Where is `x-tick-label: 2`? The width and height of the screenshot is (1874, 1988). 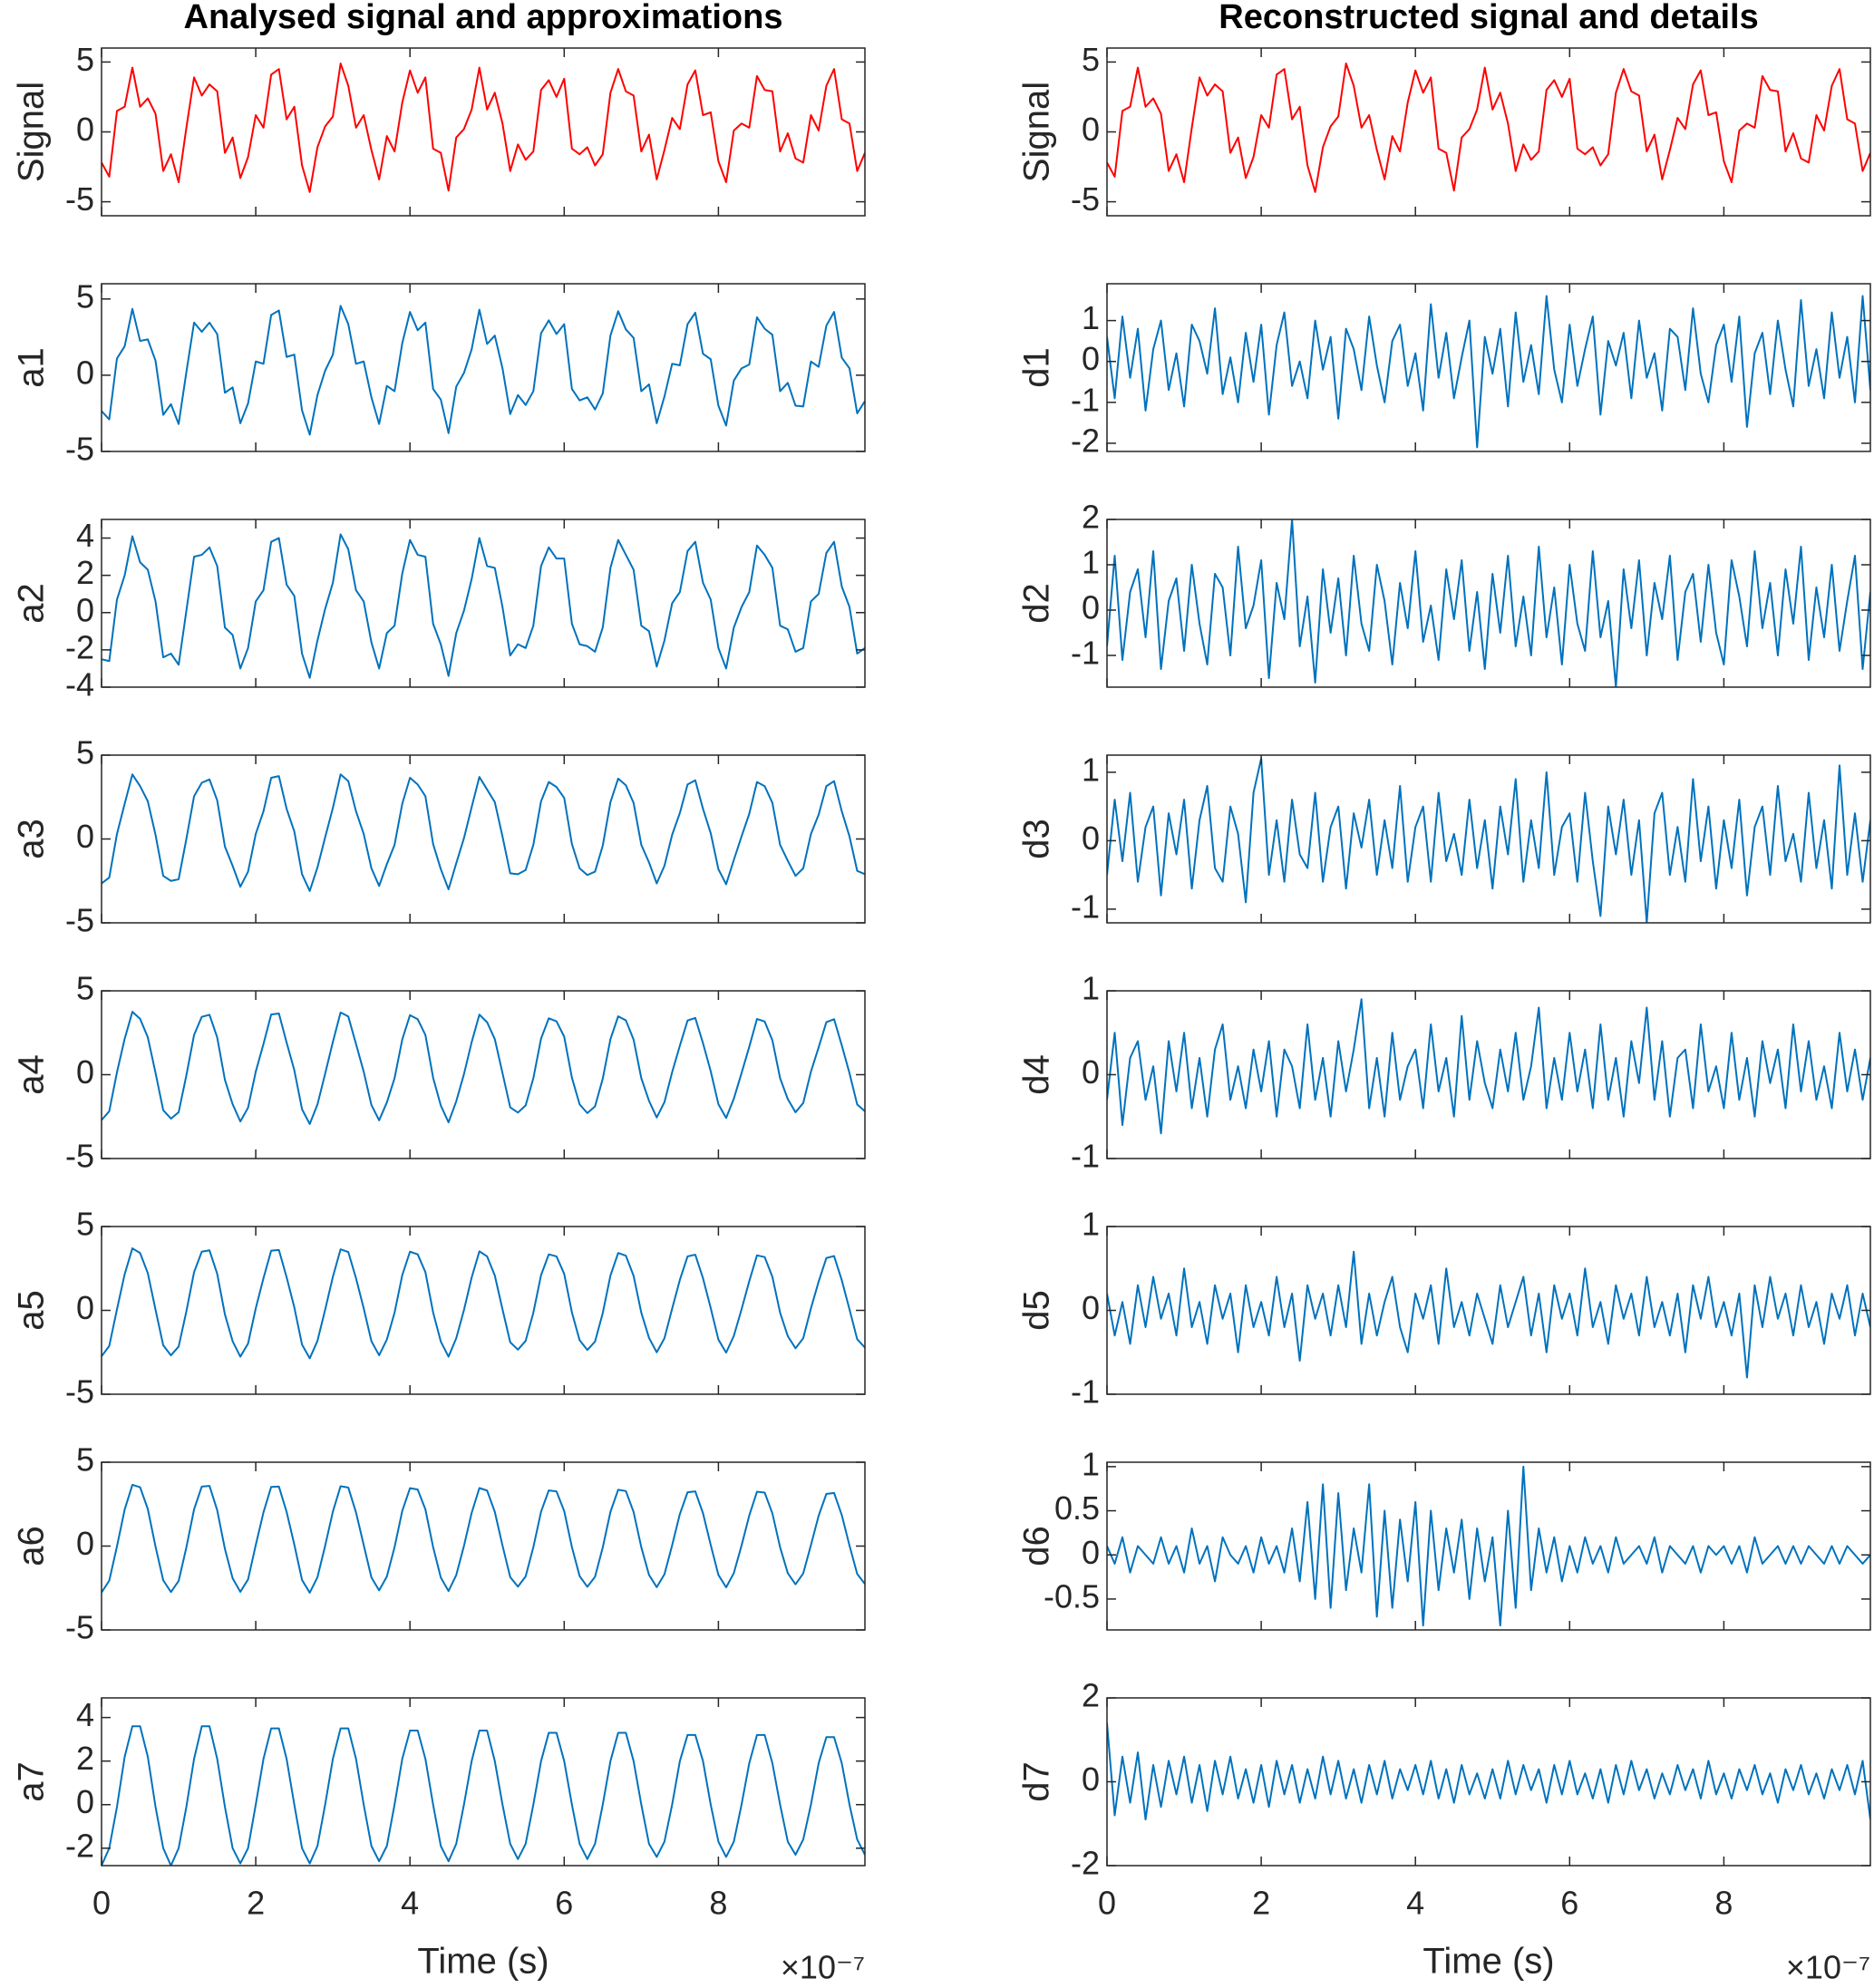
x-tick-label: 2 is located at coordinates (1261, 1904).